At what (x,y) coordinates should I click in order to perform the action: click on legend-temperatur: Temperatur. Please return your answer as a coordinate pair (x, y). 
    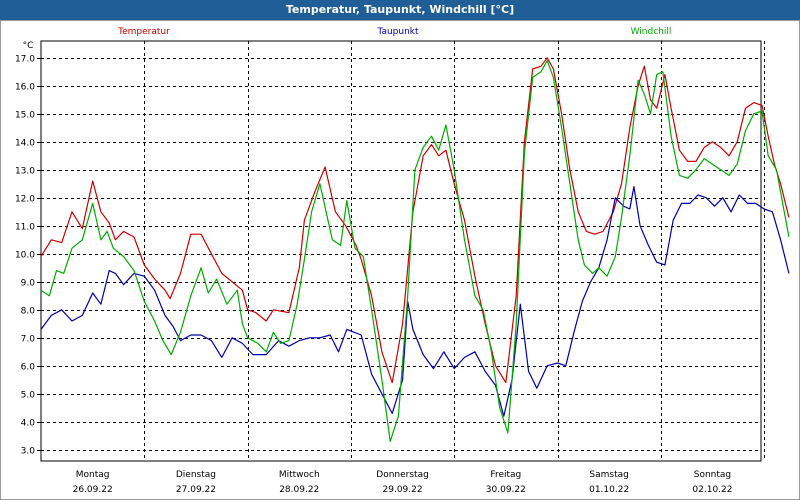
    Looking at the image, I should click on (143, 32).